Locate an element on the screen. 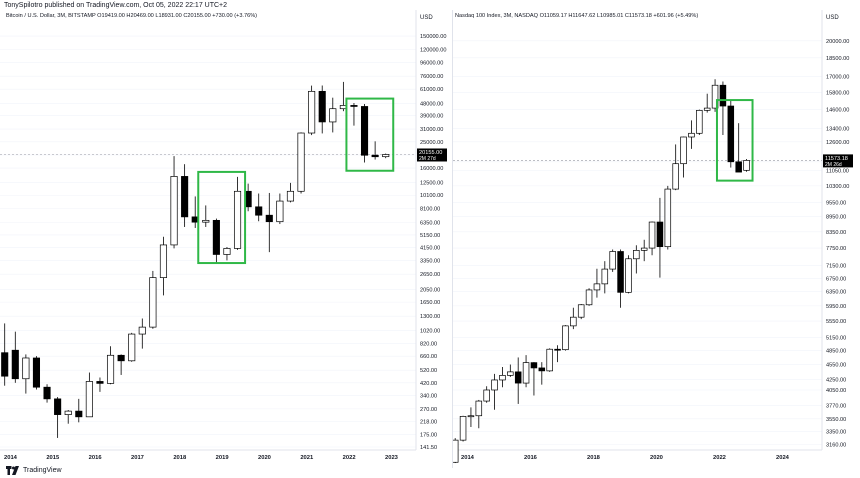 Image resolution: width=860 pixels, height=478 pixels. y-tick-label: 9550.00 is located at coordinates (836, 203).